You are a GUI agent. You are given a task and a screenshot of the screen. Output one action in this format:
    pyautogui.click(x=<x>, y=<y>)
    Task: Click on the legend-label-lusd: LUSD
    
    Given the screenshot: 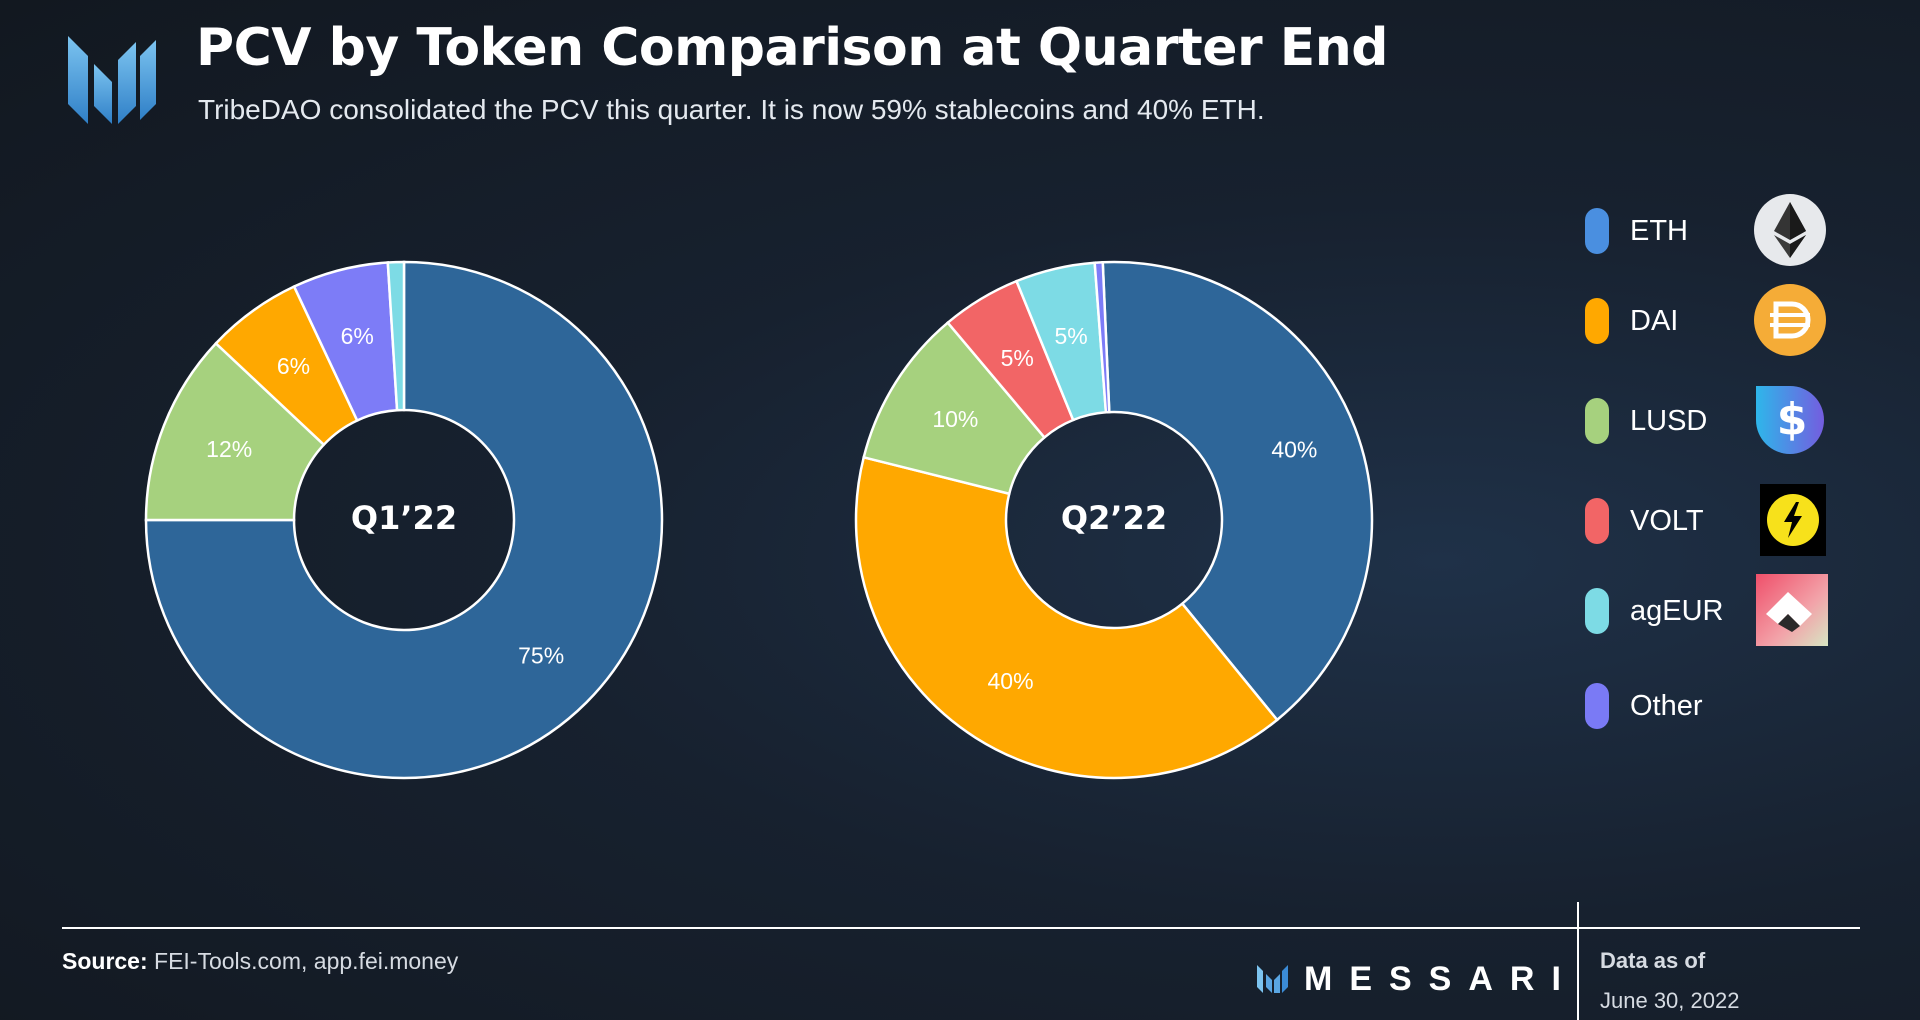 What is the action you would take?
    pyautogui.click(x=1669, y=421)
    